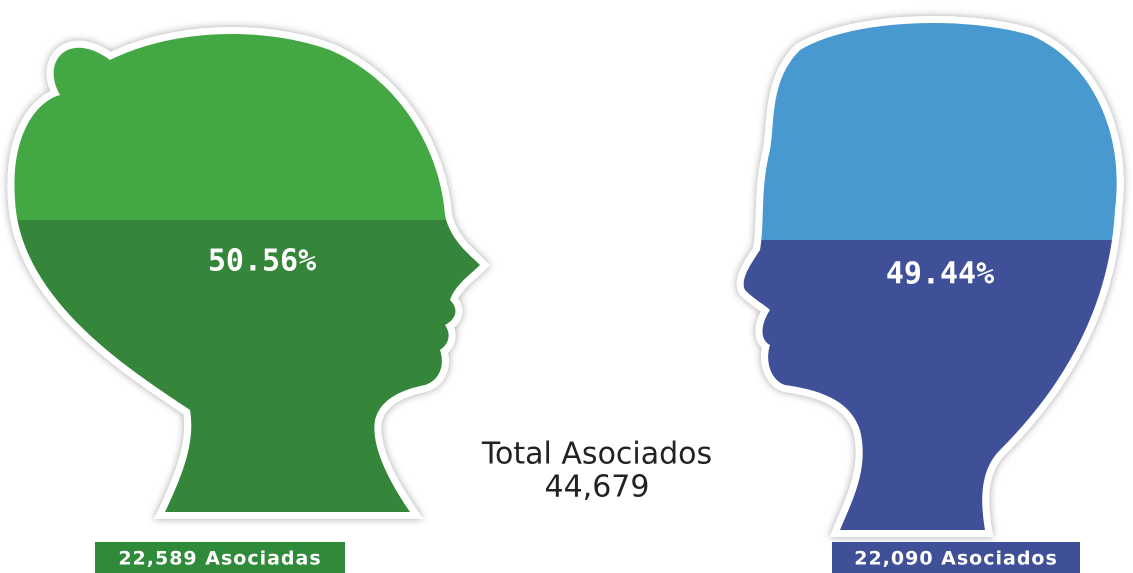 Image resolution: width=1133 pixels, height=573 pixels. I want to click on total-value: 44,679, so click(597, 487).